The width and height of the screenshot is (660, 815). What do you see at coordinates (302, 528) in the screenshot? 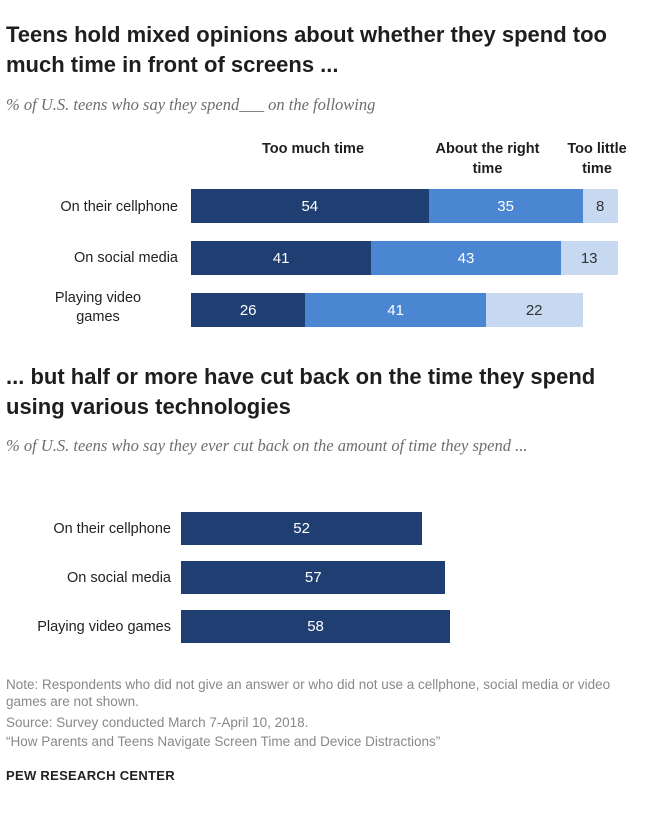
I see `bar: 52` at bounding box center [302, 528].